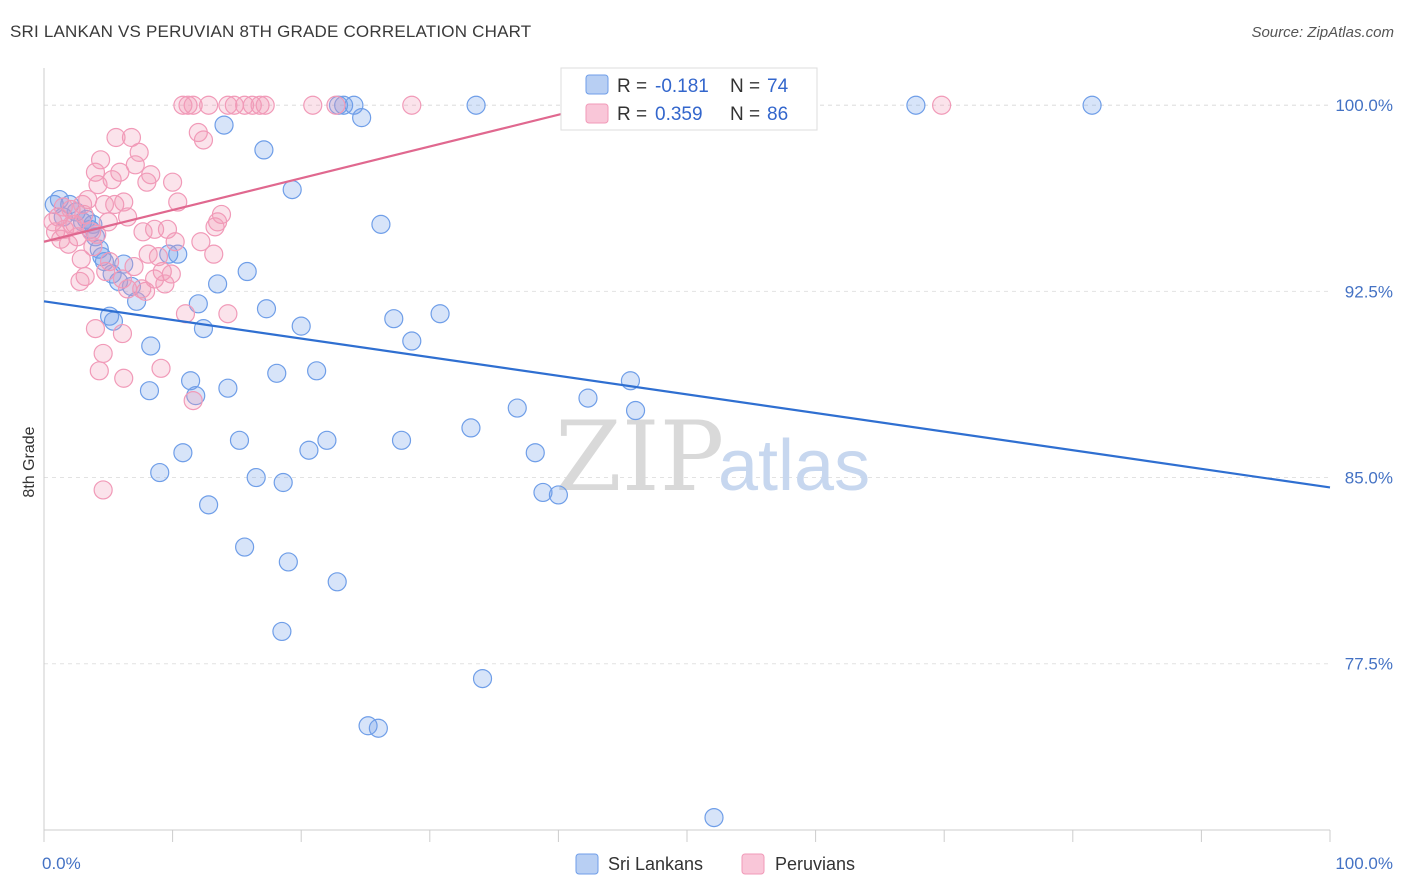  What do you see at coordinates (715, 864) in the screenshot?
I see `series-legend: Sri Lankans Peruvians` at bounding box center [715, 864].